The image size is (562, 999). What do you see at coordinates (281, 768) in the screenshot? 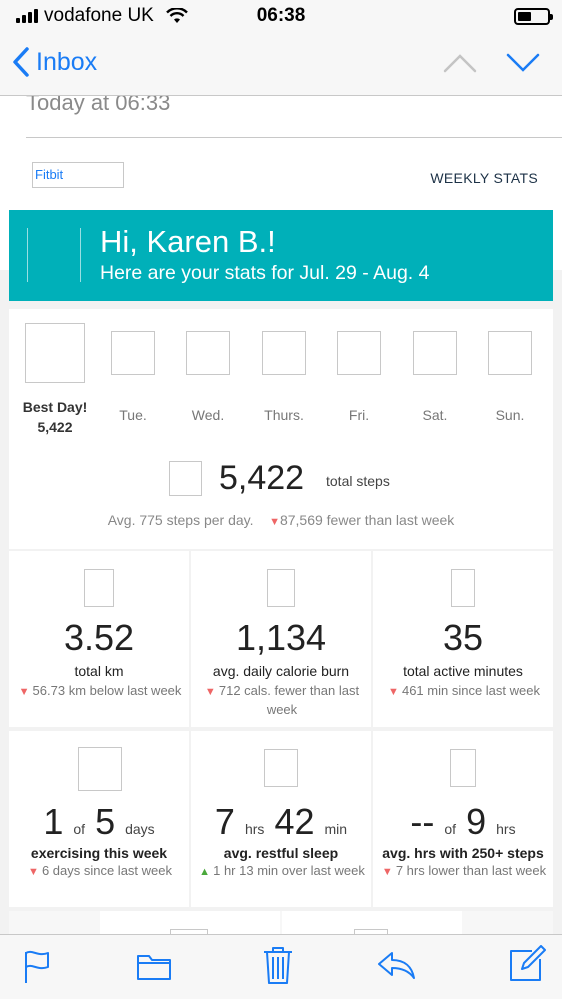
I see `sleep-icon` at bounding box center [281, 768].